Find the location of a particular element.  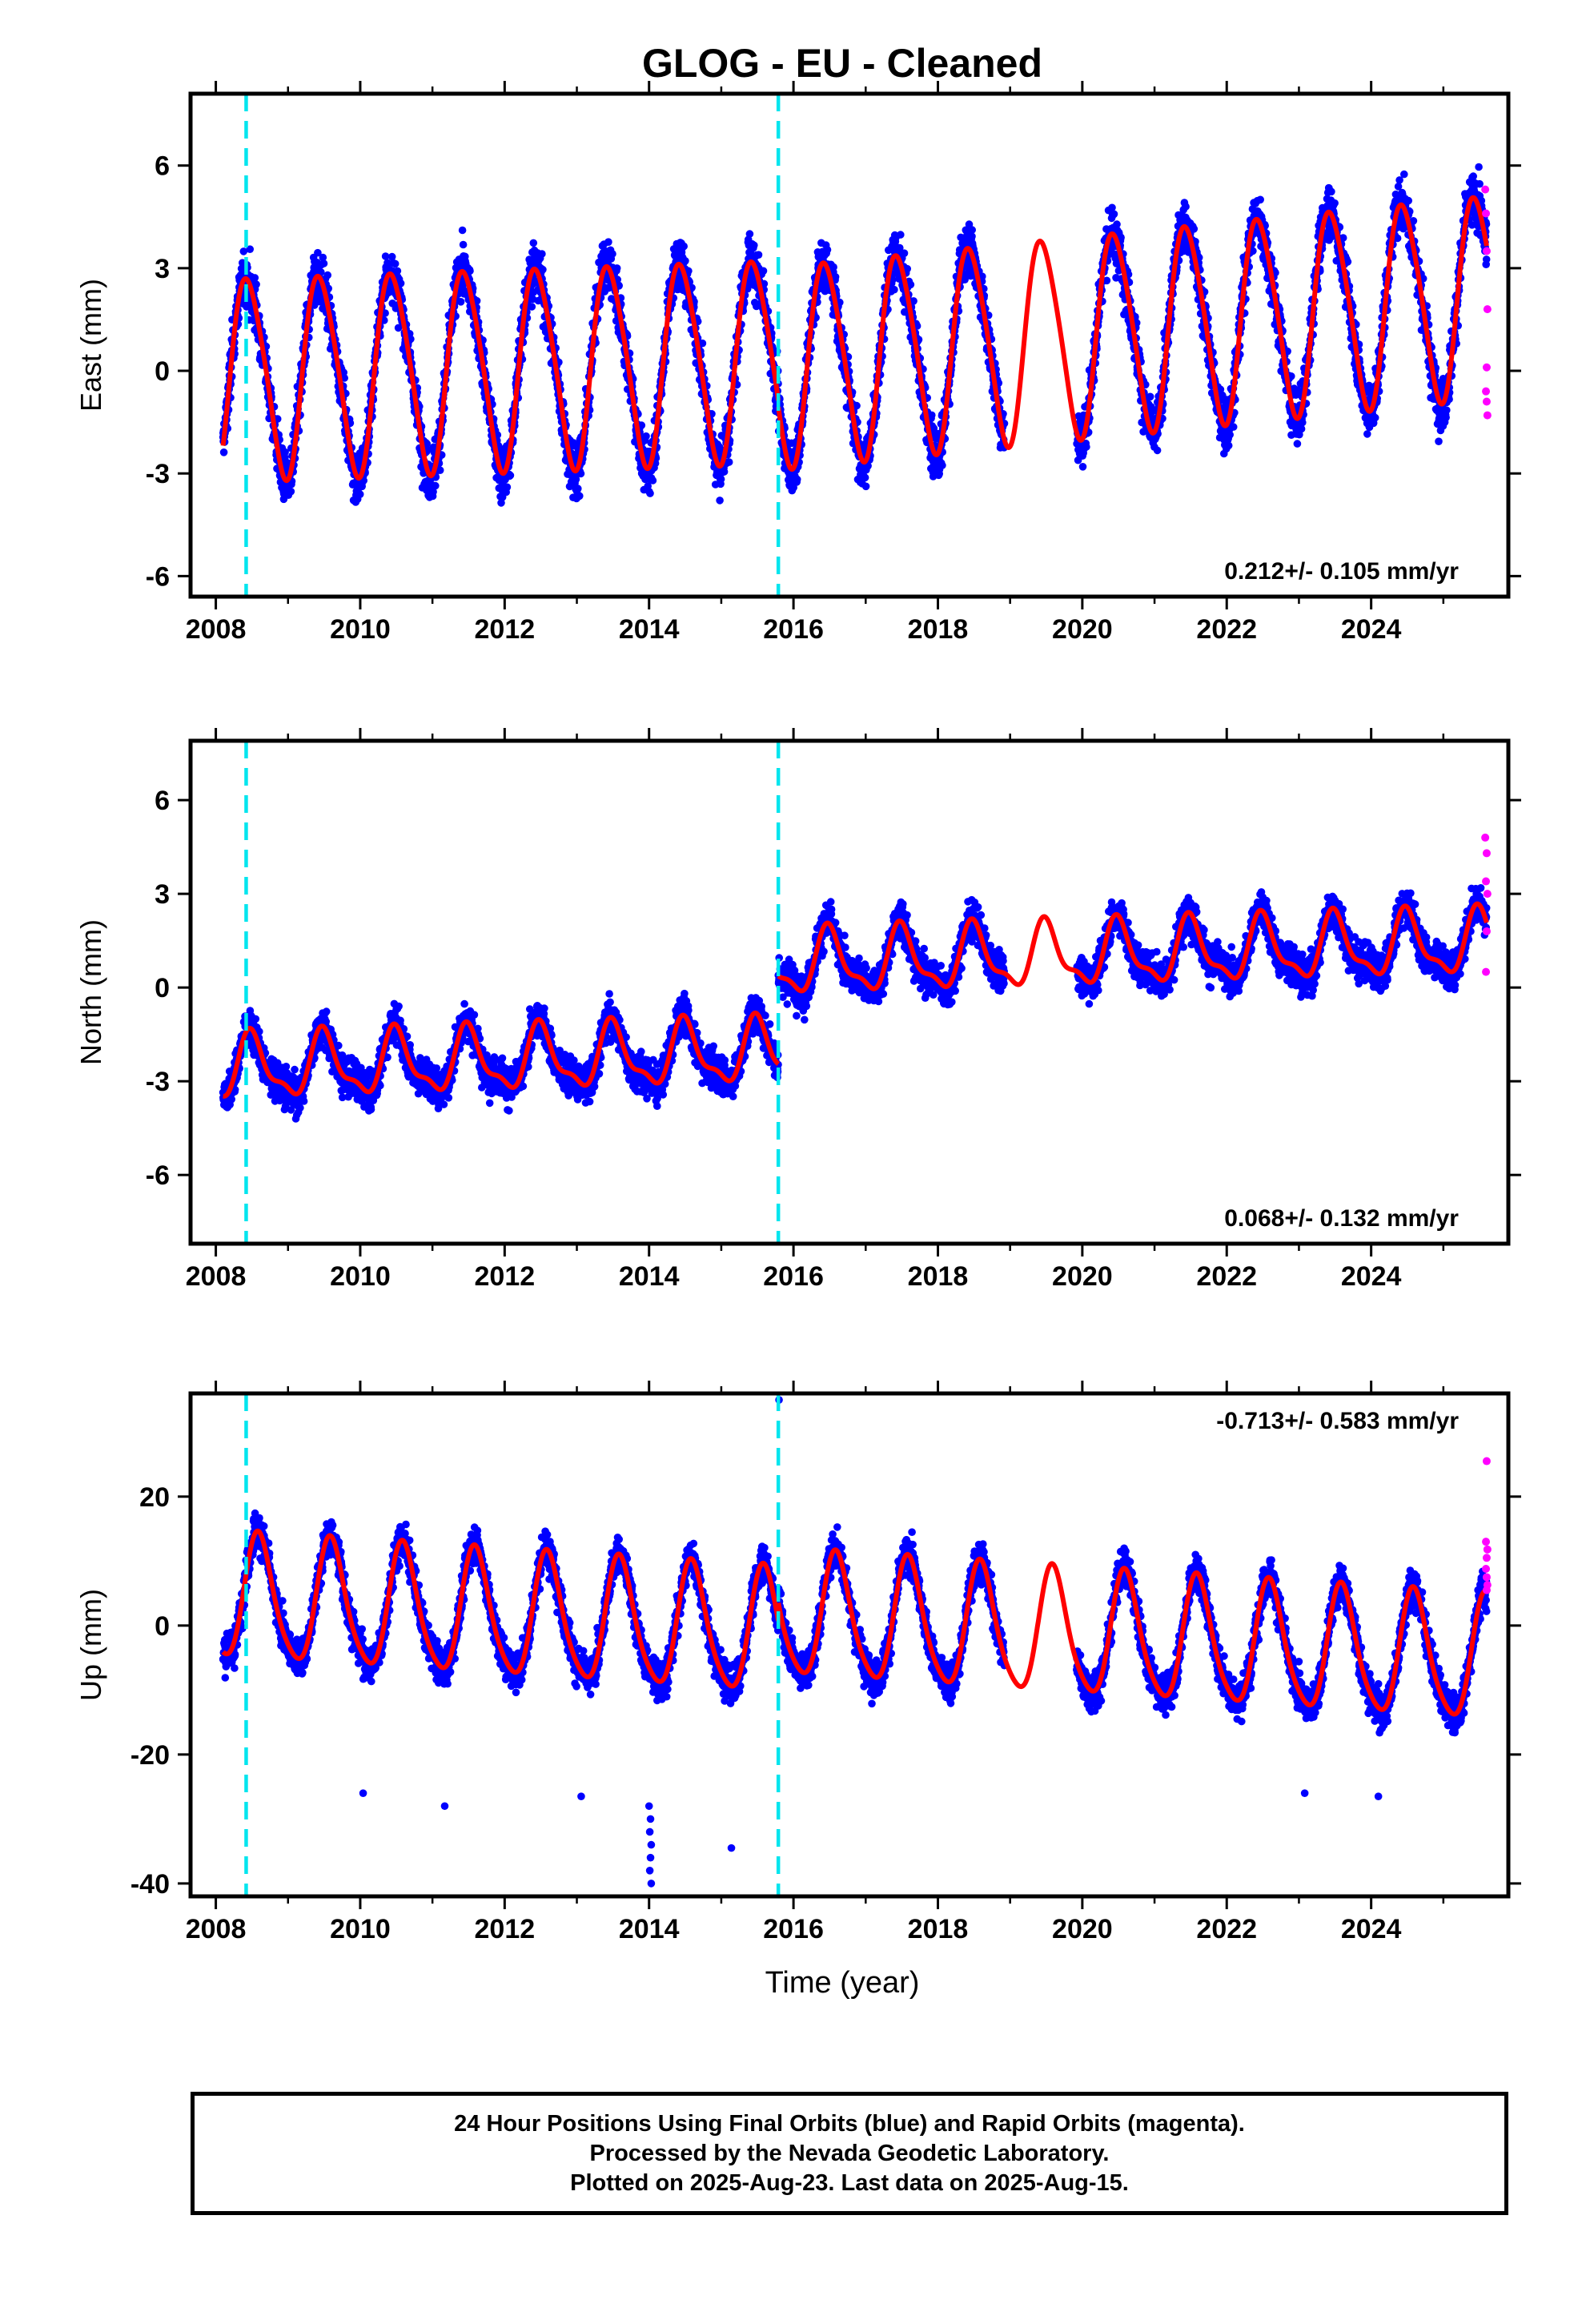

east-final-points is located at coordinates (855, 335).